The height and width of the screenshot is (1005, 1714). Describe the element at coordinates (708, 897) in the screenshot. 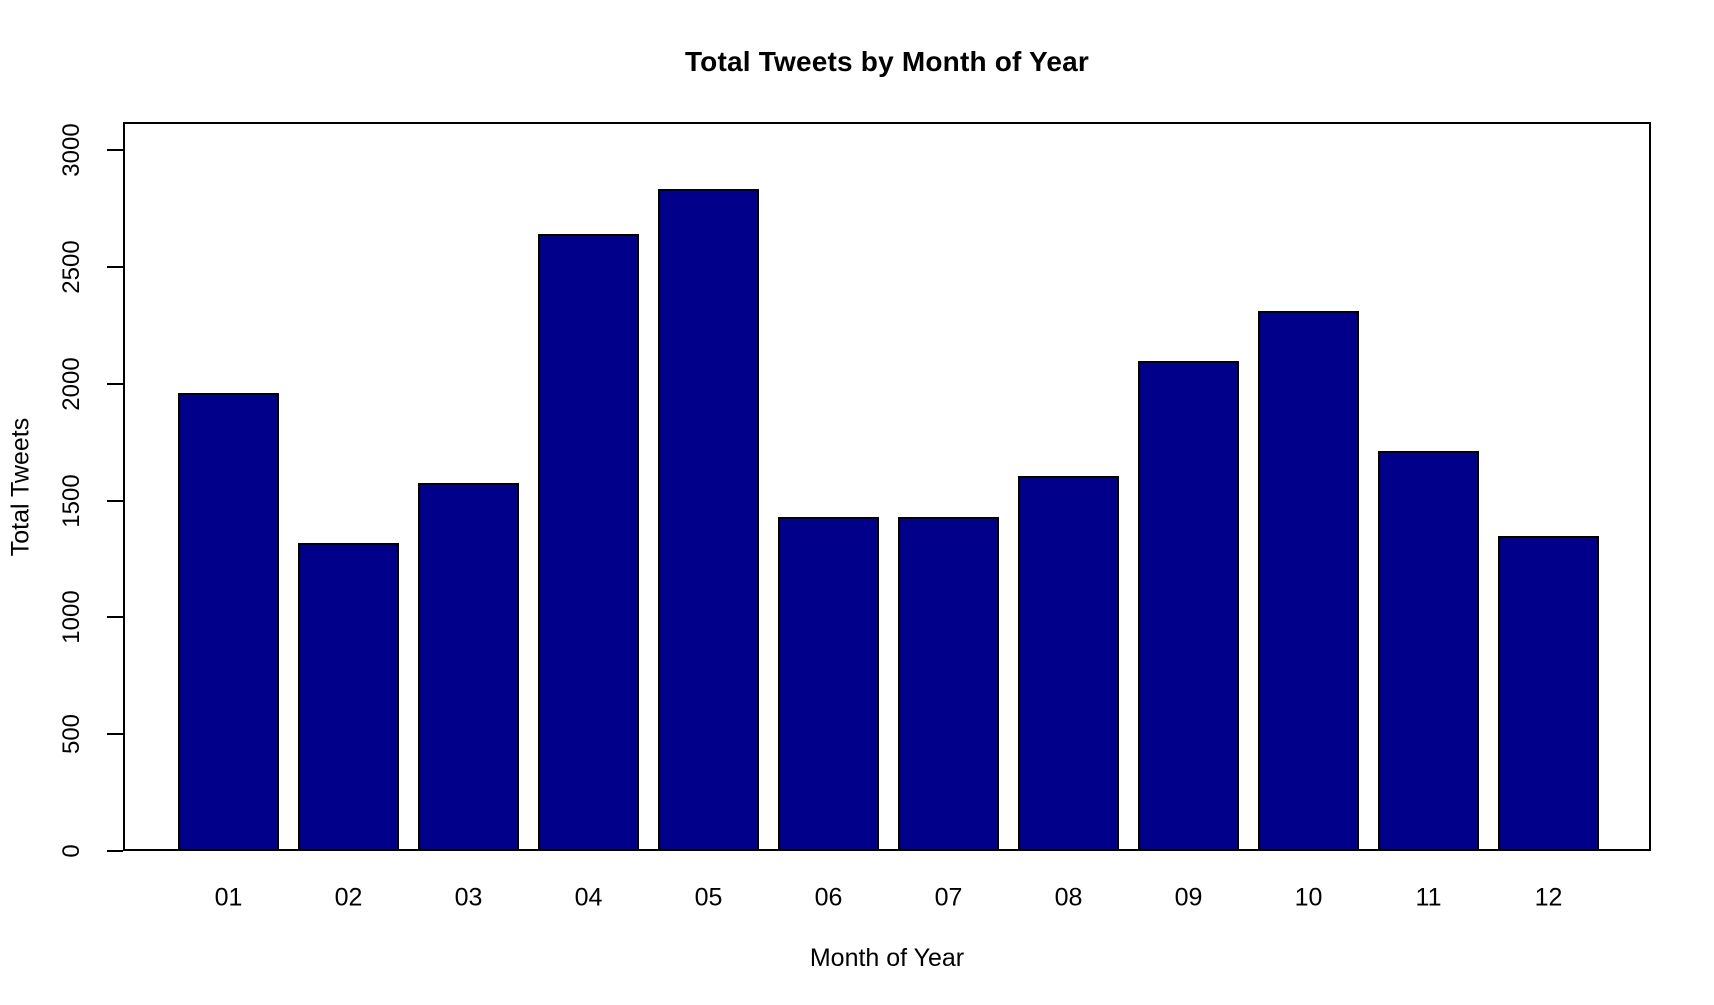

I see `x-tick-label-05: 05` at that location.